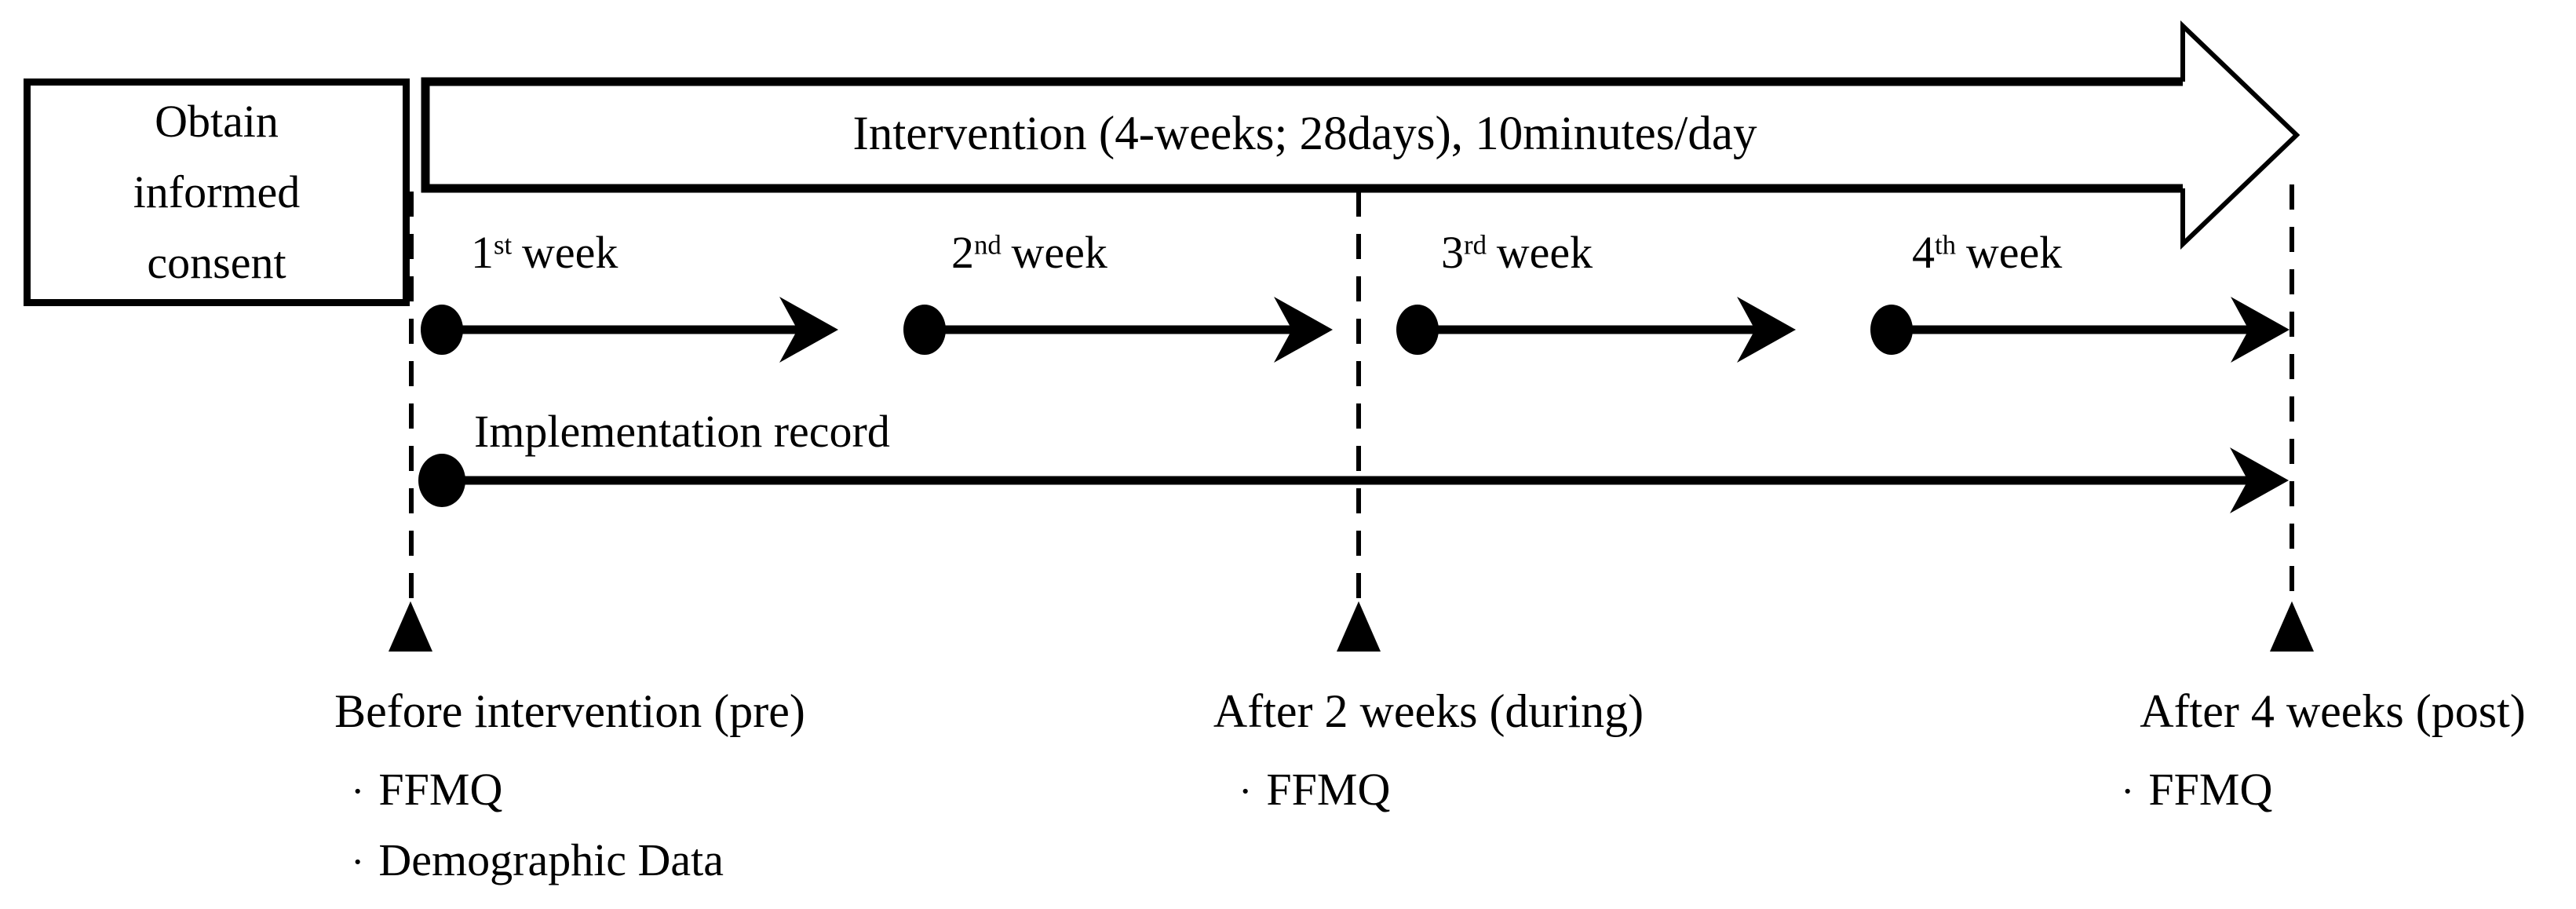 This screenshot has height=909, width=2576. I want to click on week-3-ordinal: 3, so click(1452, 253).